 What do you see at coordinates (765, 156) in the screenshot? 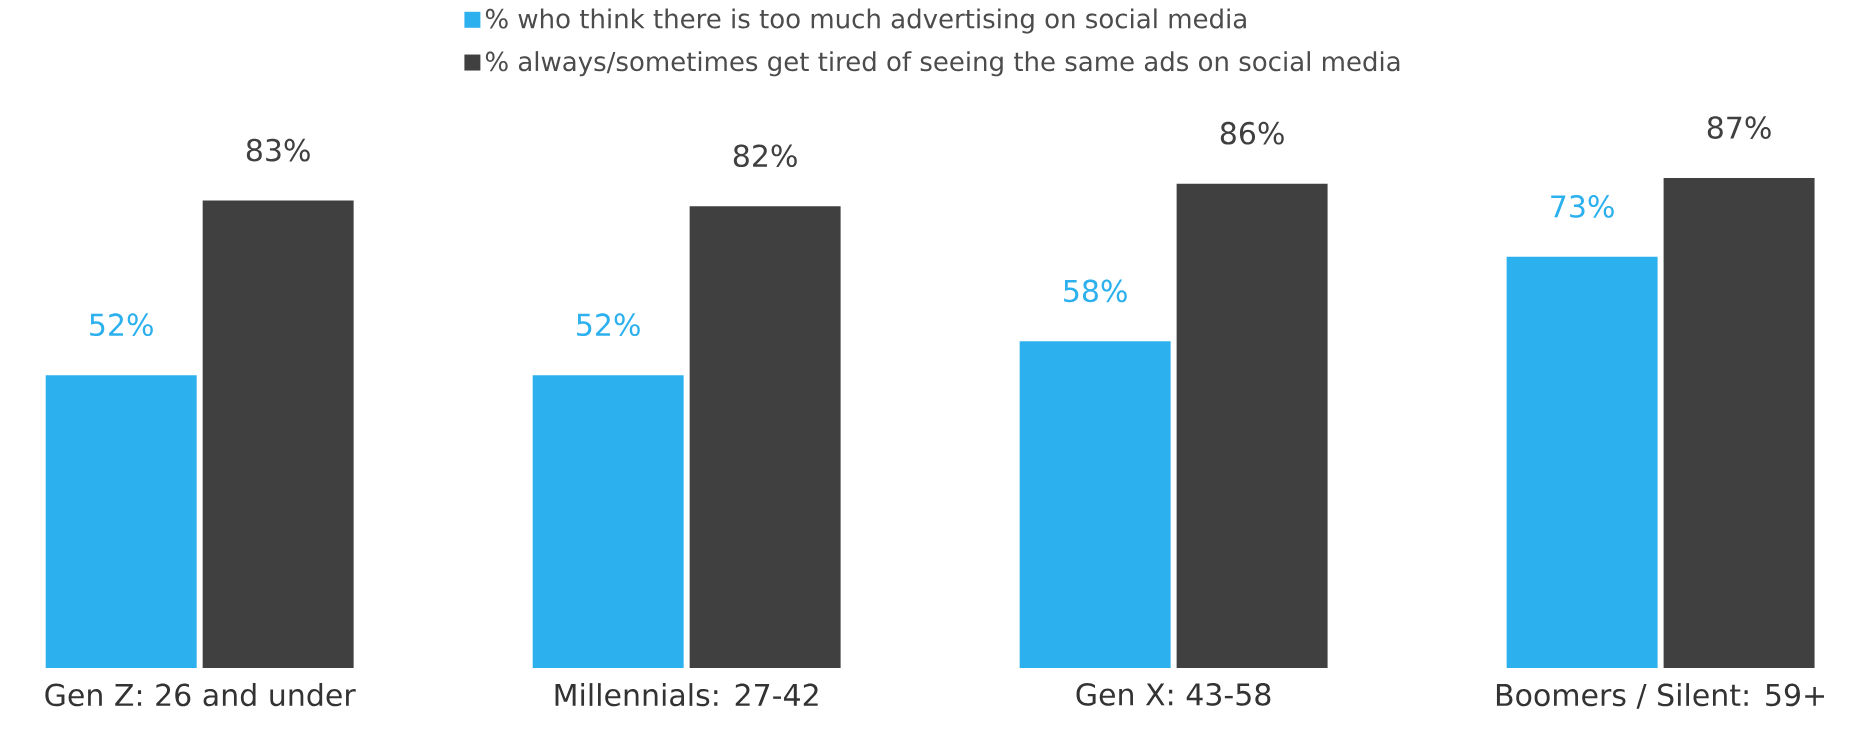
I see `data-label: 82%` at bounding box center [765, 156].